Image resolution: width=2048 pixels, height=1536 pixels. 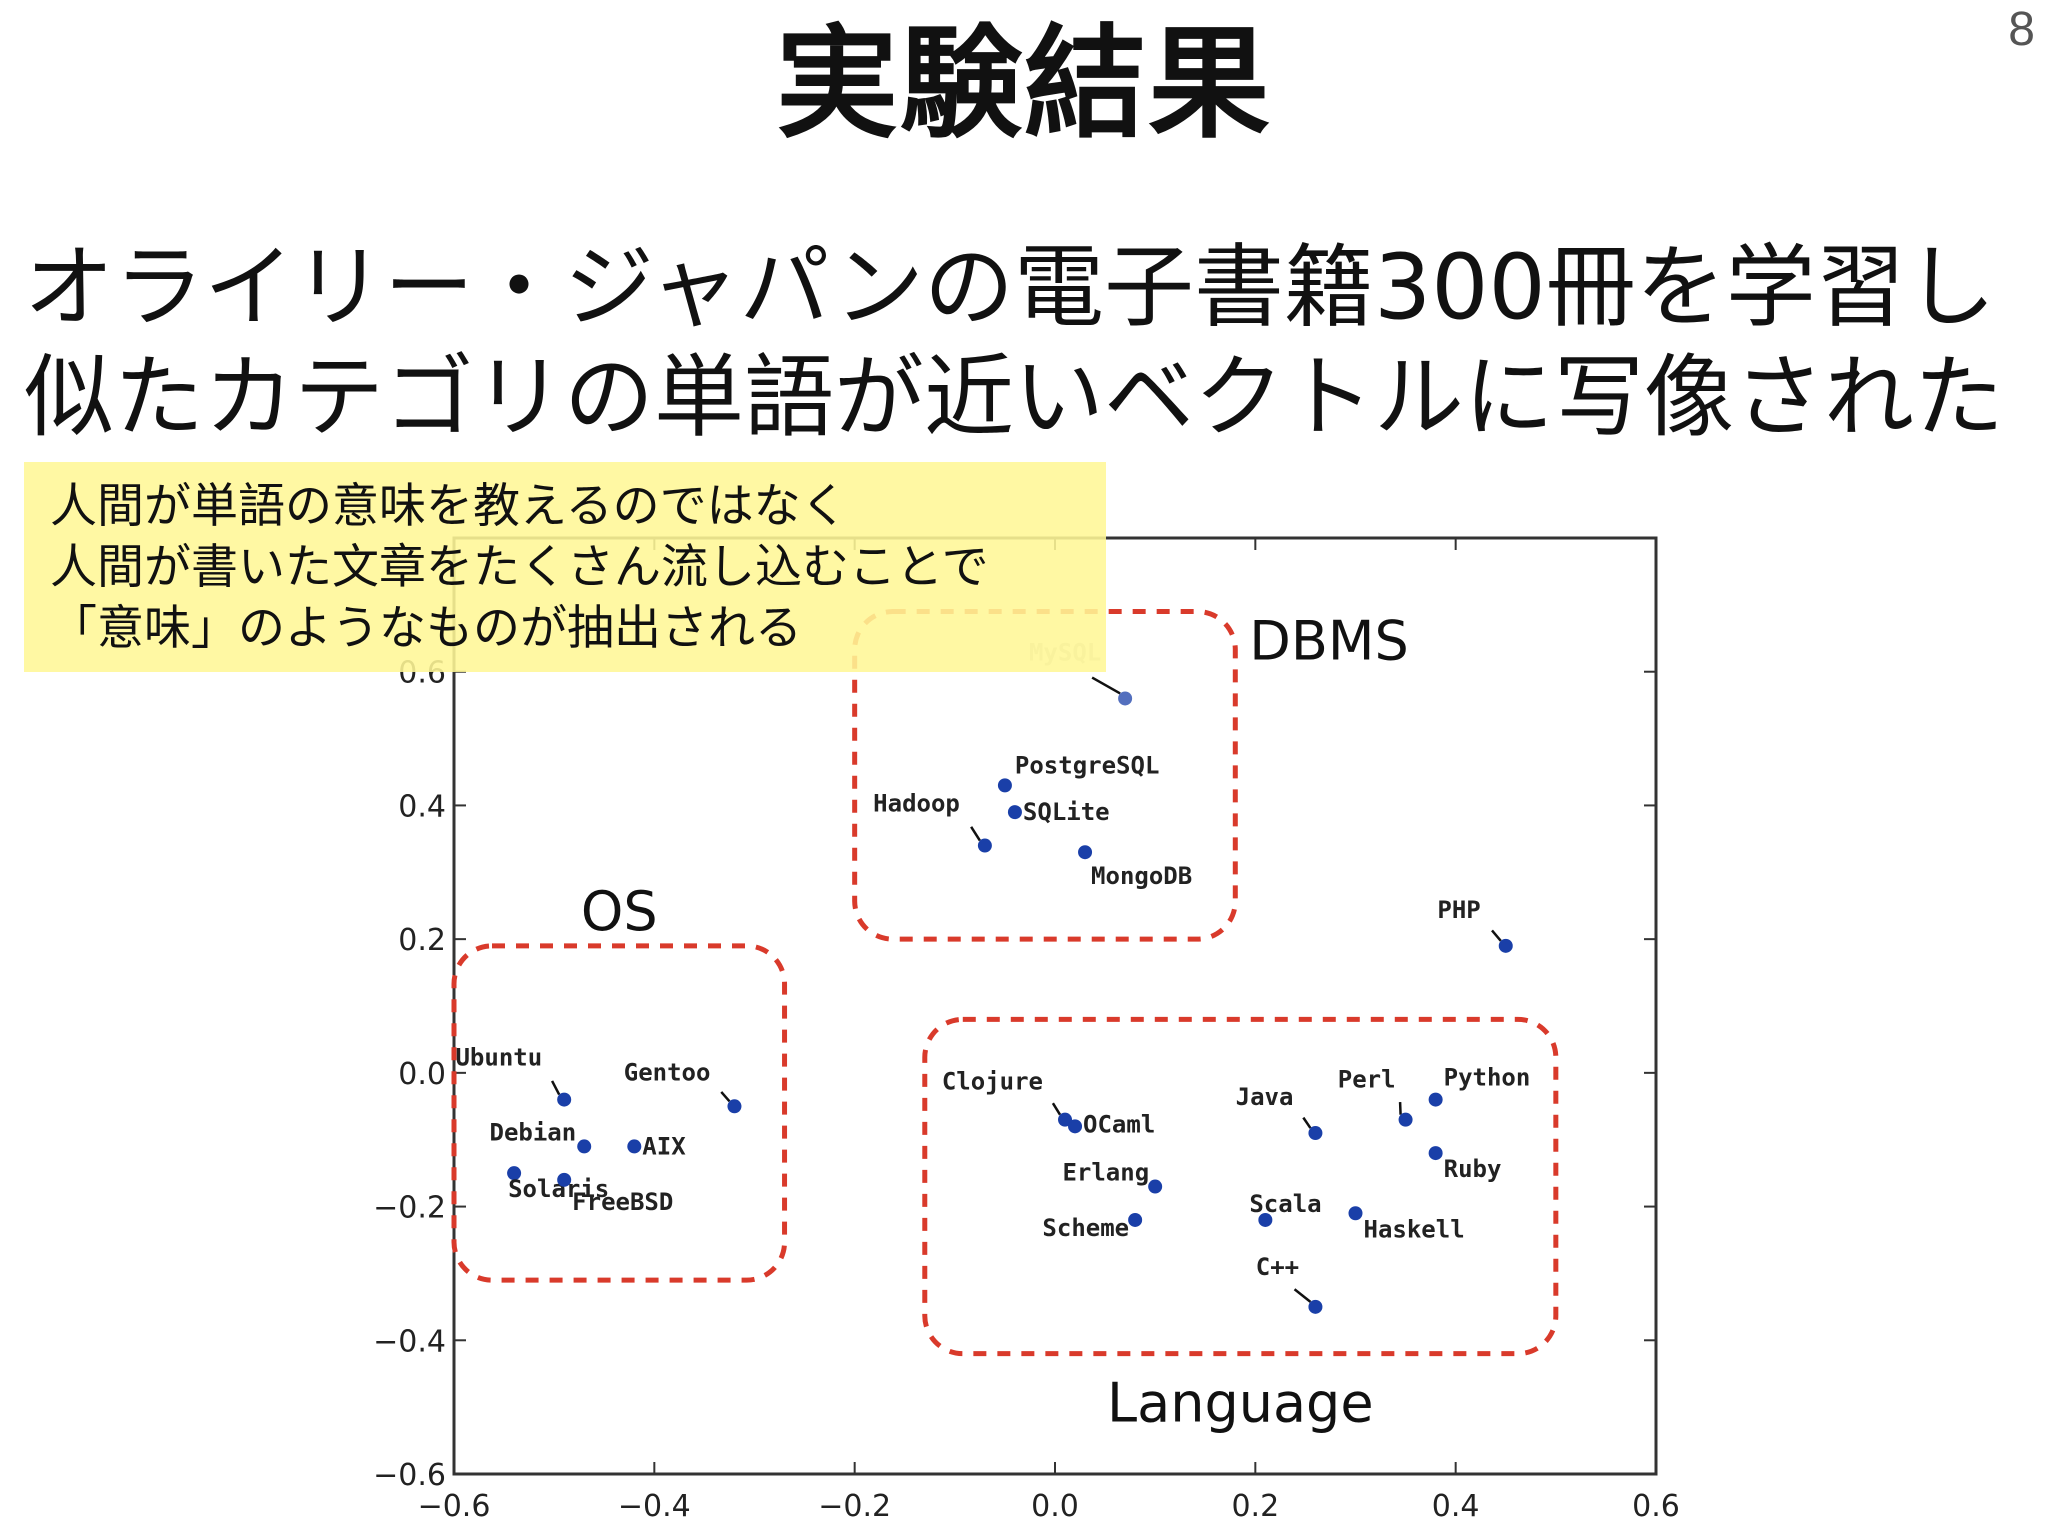 I want to click on point-label-php: PHP, so click(x=1458, y=910).